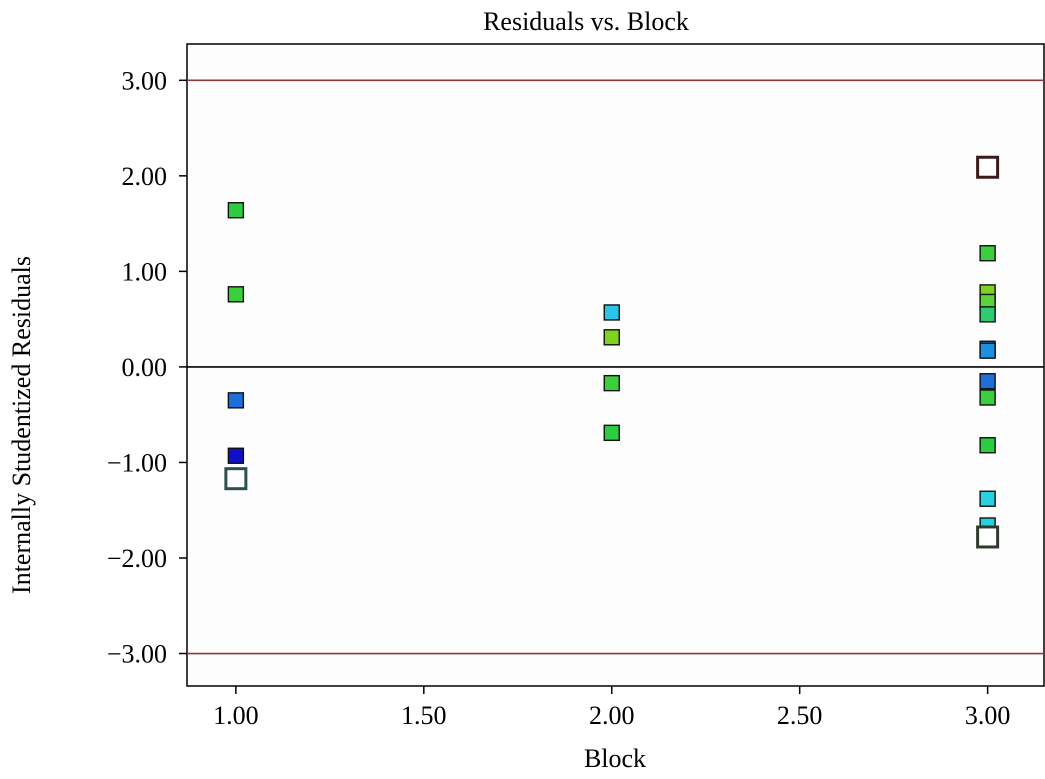 This screenshot has height=779, width=1045. Describe the element at coordinates (586, 21) in the screenshot. I see `chart-title: Residuals vs. Block` at that location.